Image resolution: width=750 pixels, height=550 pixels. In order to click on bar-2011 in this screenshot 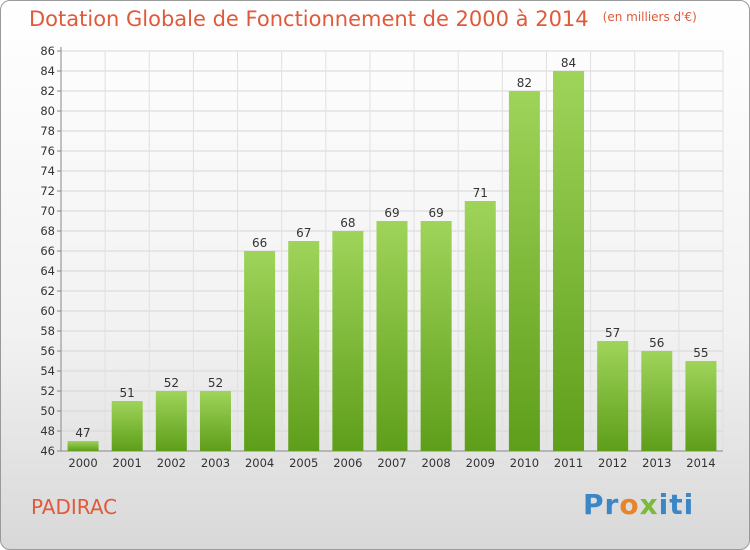, I will do `click(569, 261)`.